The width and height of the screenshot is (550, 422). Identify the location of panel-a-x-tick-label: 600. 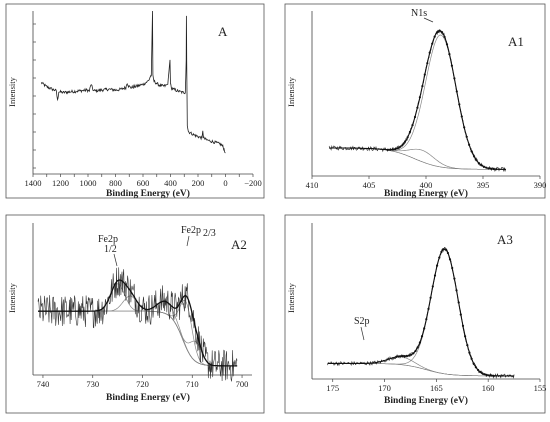
(143, 183).